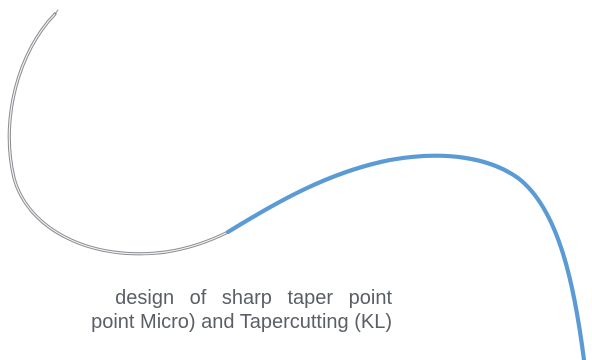 The height and width of the screenshot is (360, 592). I want to click on needle-point-tip, so click(56, 12).